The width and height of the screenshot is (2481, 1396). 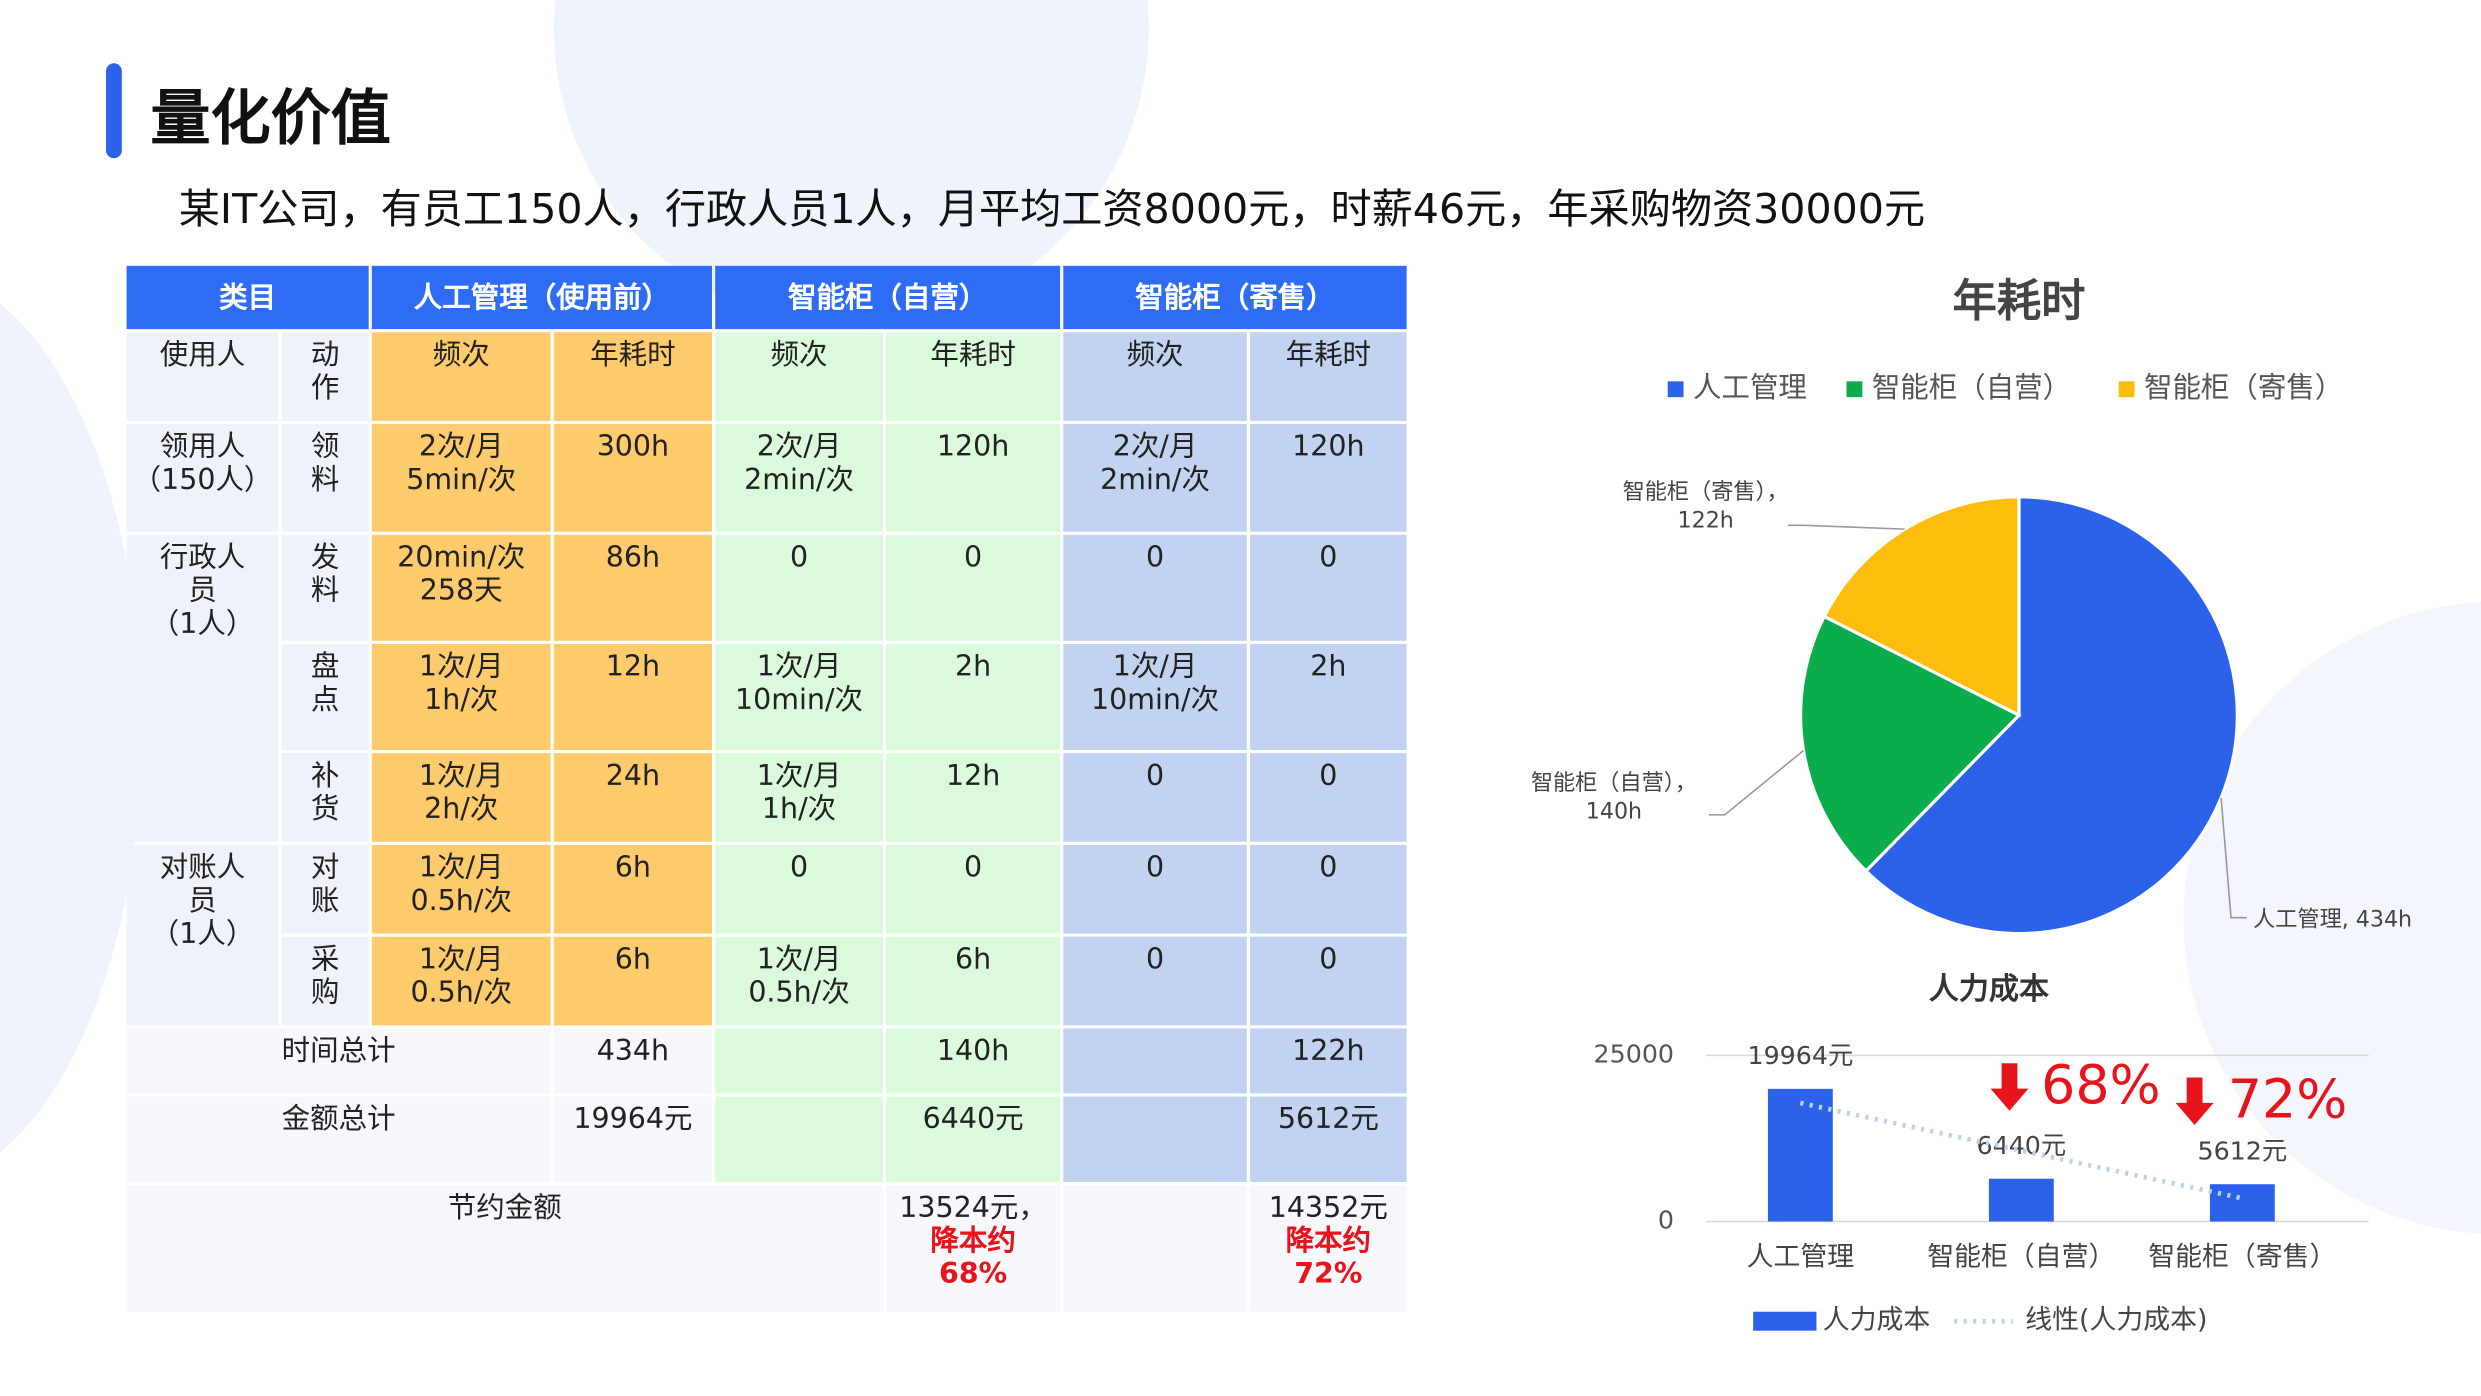 What do you see at coordinates (2243, 387) in the screenshot?
I see `legend-label: 智能柜（寄售）` at bounding box center [2243, 387].